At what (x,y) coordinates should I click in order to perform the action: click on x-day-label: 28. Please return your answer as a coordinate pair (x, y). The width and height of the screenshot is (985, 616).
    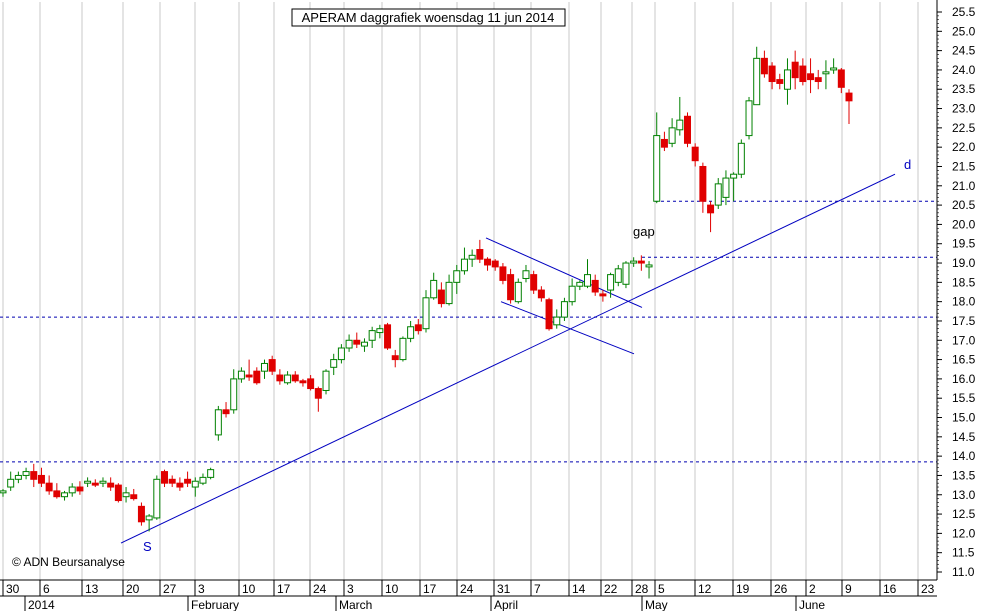
    Looking at the image, I should click on (642, 589).